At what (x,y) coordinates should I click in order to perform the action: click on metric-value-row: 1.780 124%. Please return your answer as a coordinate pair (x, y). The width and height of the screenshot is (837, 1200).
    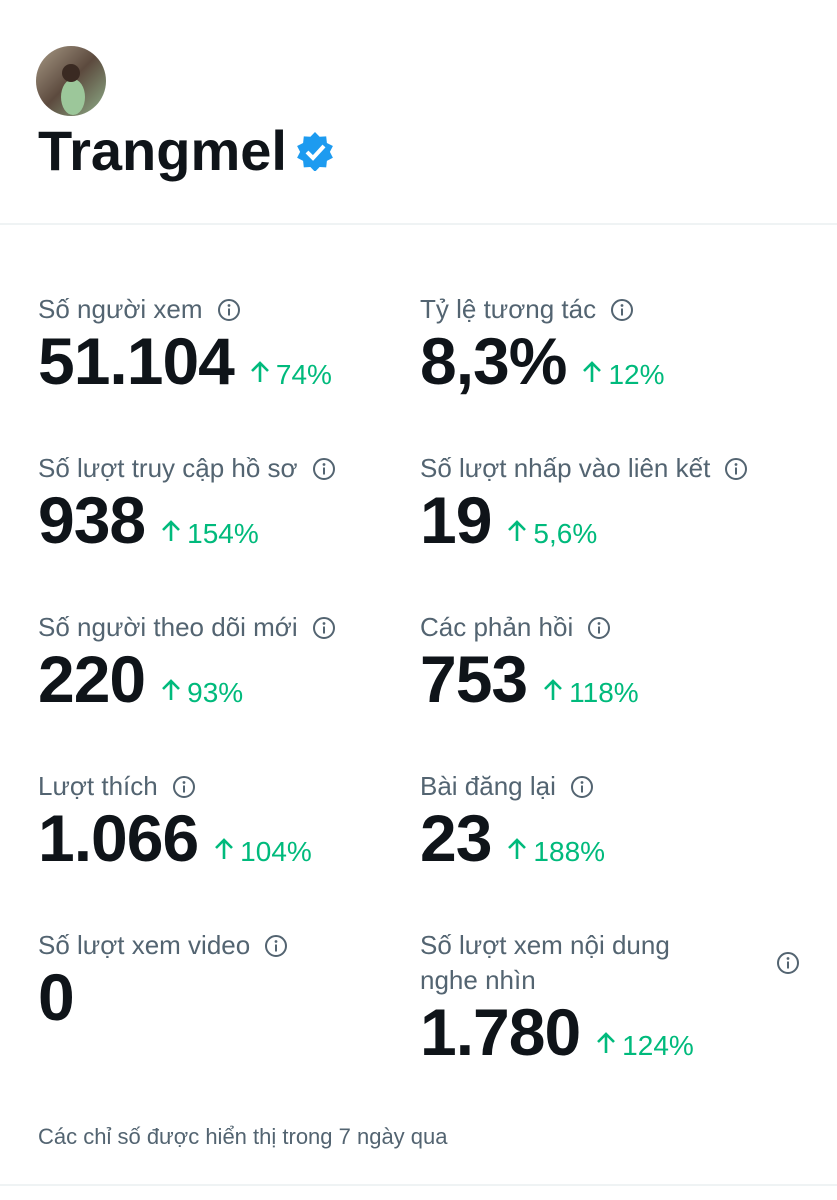
    Looking at the image, I should click on (610, 1032).